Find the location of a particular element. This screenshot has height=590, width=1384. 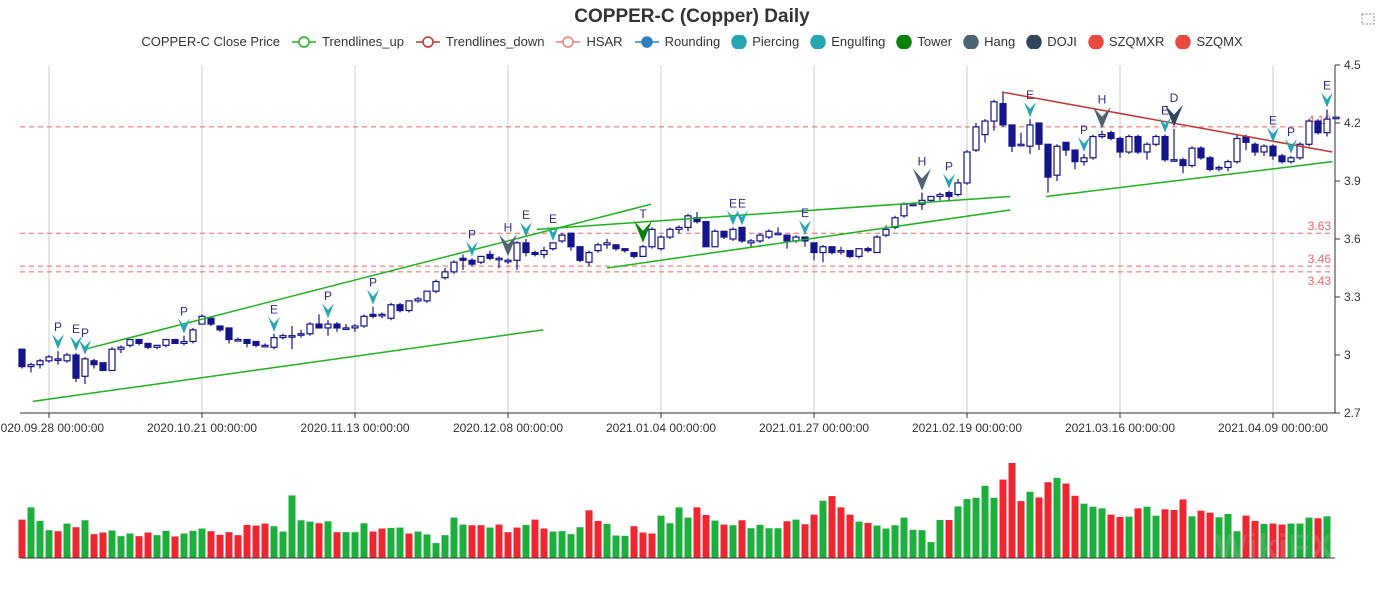

legend-item-doji: DOJI is located at coordinates (1051, 41).